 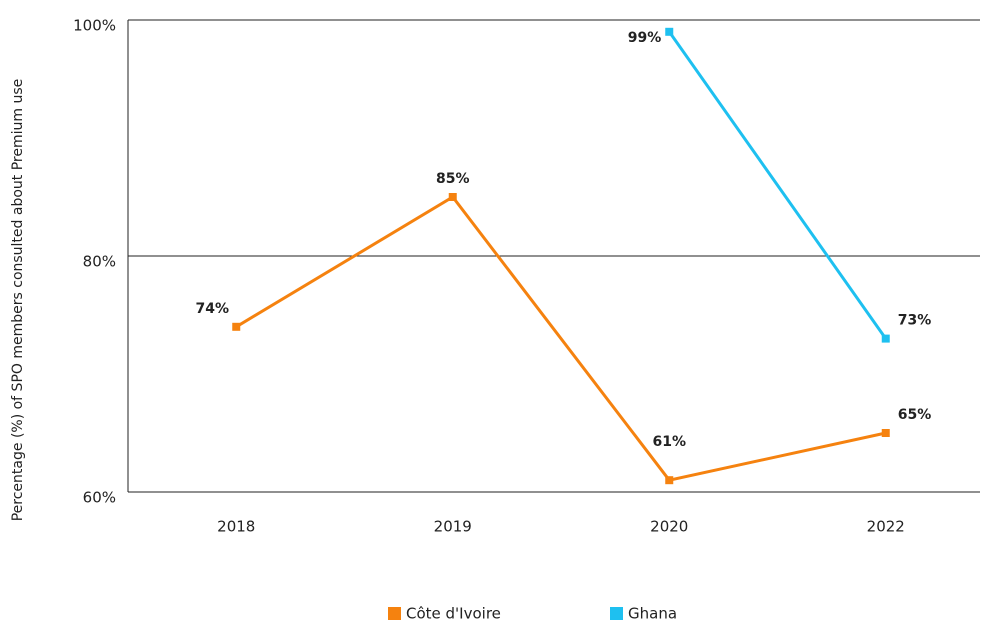 I want to click on x-tick-label: 2020, so click(x=669, y=527).